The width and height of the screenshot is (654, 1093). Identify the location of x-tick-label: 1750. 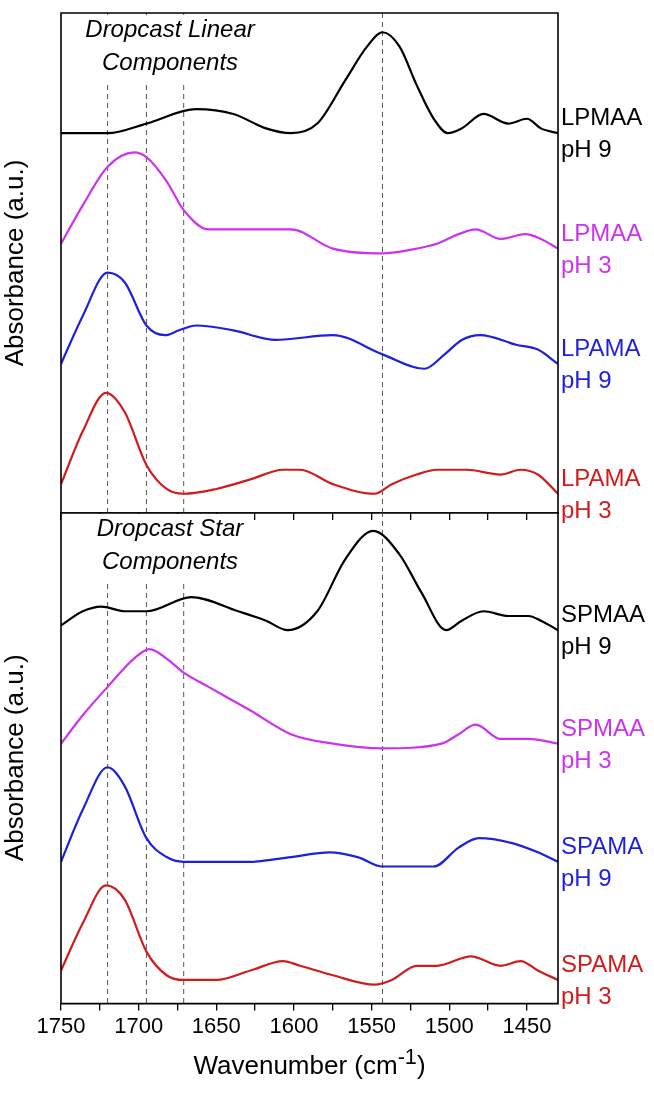
(61, 1025).